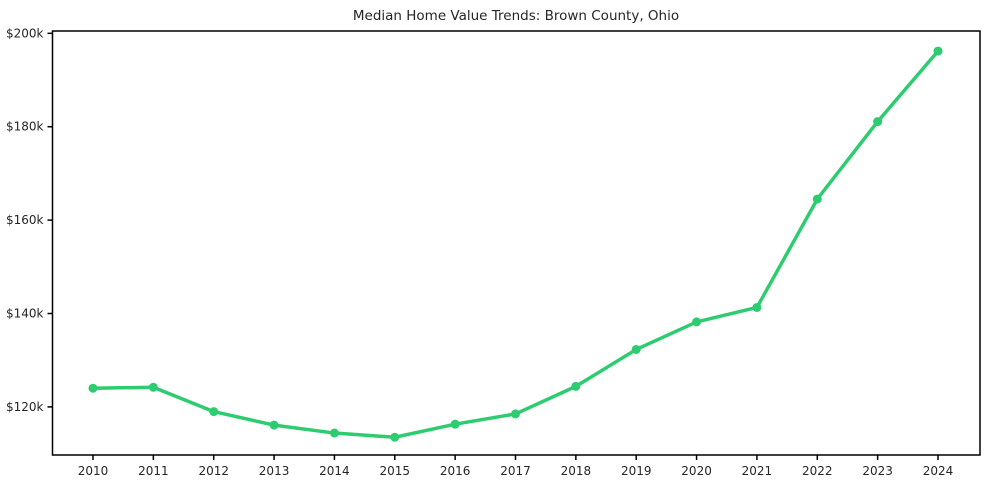 This screenshot has height=490, width=989. I want to click on data-point-2022, so click(817, 199).